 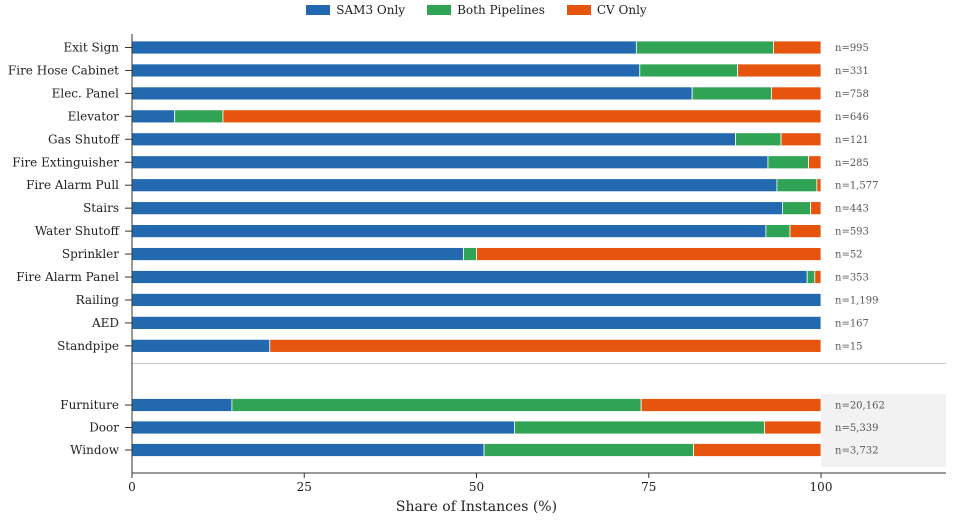 I want to click on legend-item-cv: CV Only, so click(x=606, y=10).